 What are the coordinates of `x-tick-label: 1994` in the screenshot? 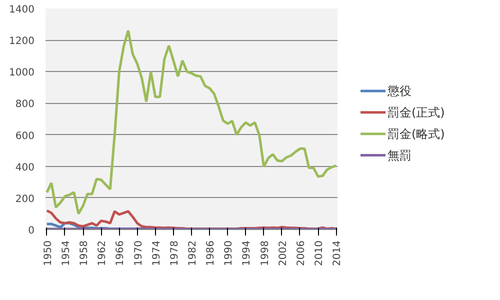 It's located at (247, 253).